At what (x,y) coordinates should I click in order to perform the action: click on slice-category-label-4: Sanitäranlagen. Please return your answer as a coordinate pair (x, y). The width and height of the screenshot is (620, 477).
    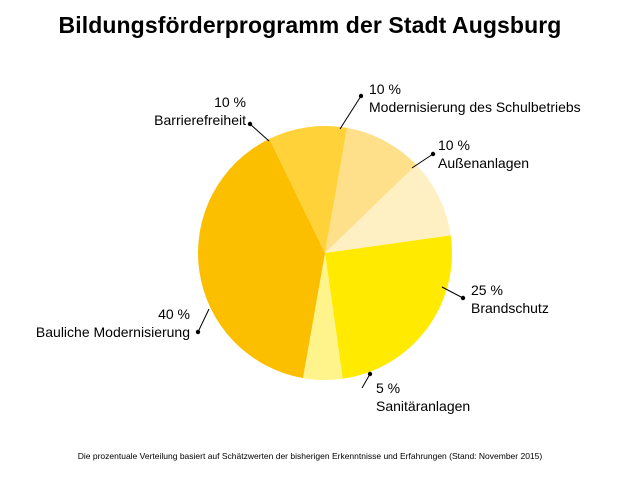
    Looking at the image, I should click on (423, 406).